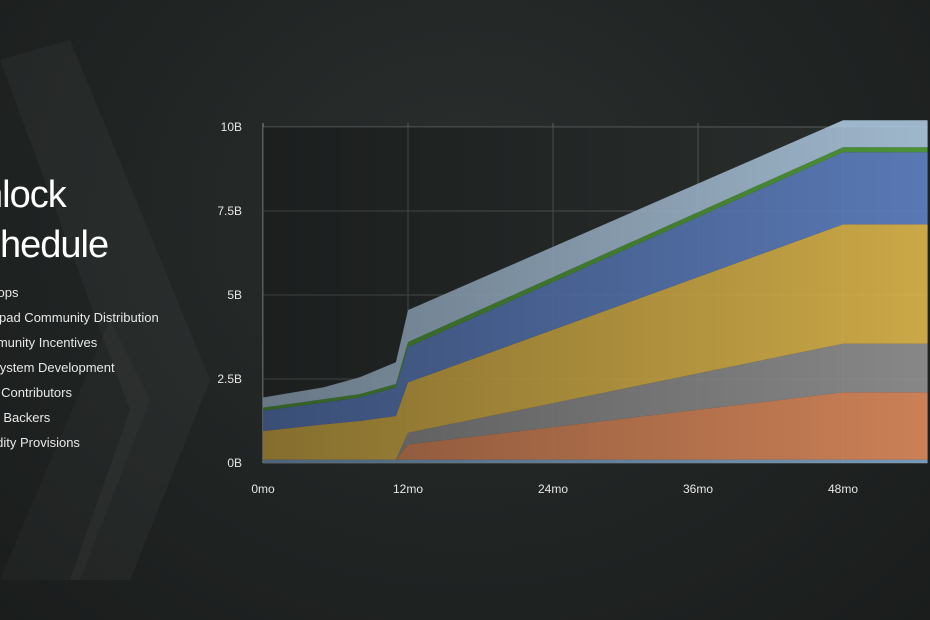 The width and height of the screenshot is (930, 620). What do you see at coordinates (36, 392) in the screenshot?
I see `legend-item-core-contributors: re Contributors` at bounding box center [36, 392].